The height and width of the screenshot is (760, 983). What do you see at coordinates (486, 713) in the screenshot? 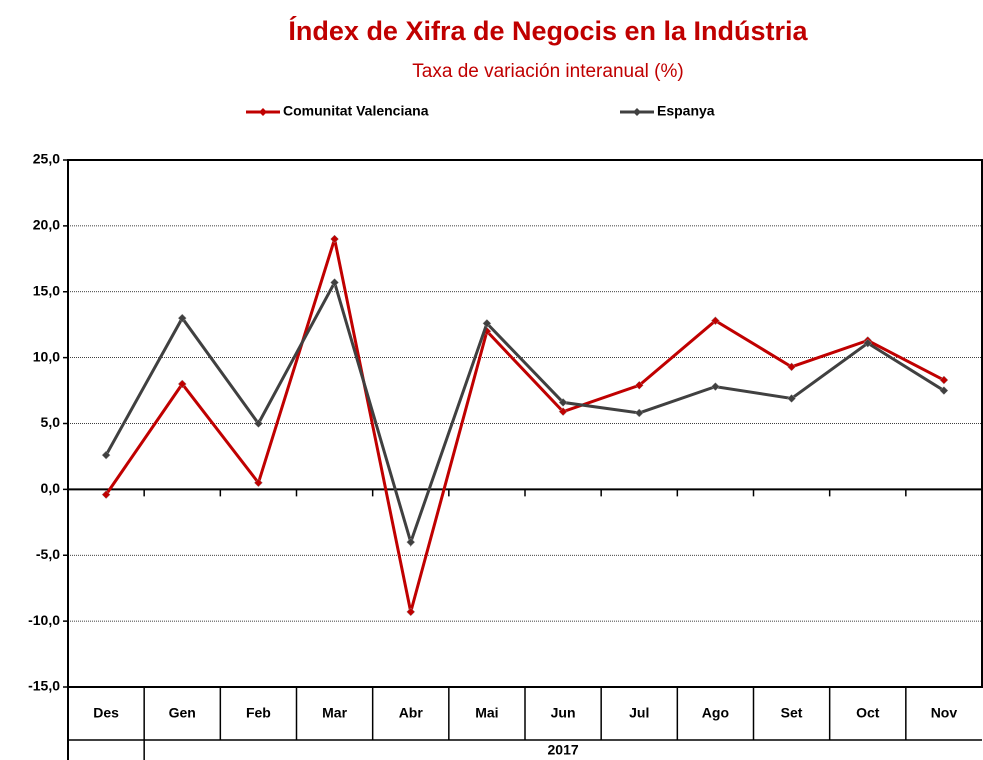
I see `x-tick-label: Mai` at bounding box center [486, 713].